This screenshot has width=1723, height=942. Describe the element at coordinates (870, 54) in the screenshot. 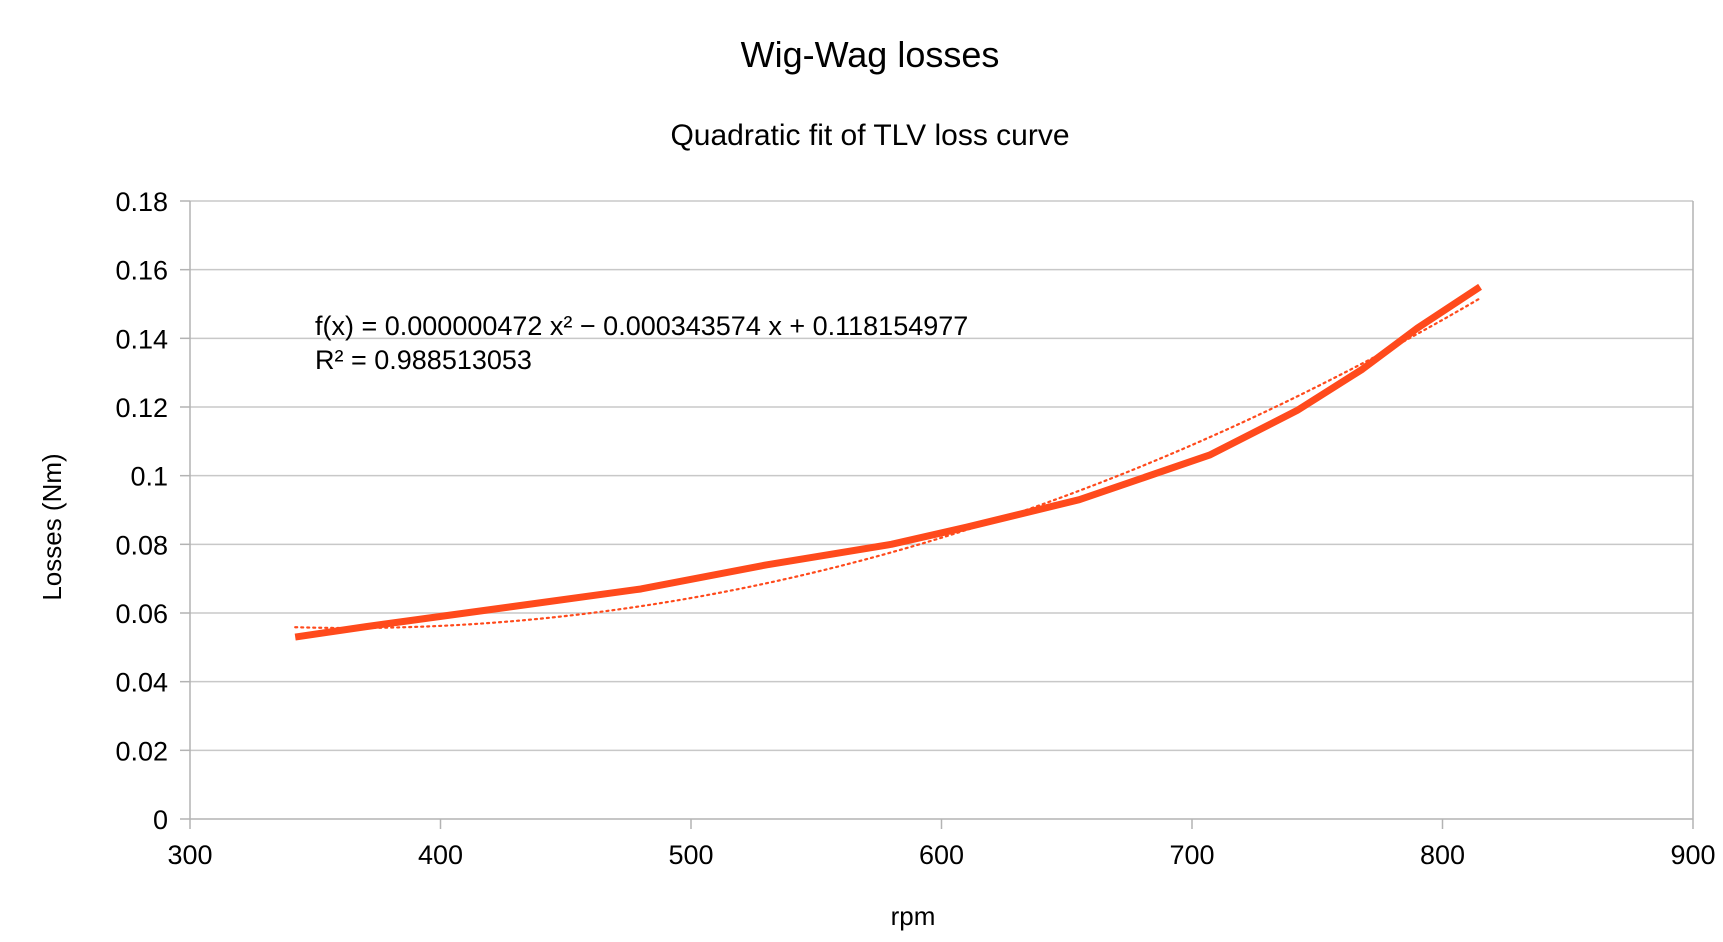

I see `chart-title: Wig-Wag losses` at that location.